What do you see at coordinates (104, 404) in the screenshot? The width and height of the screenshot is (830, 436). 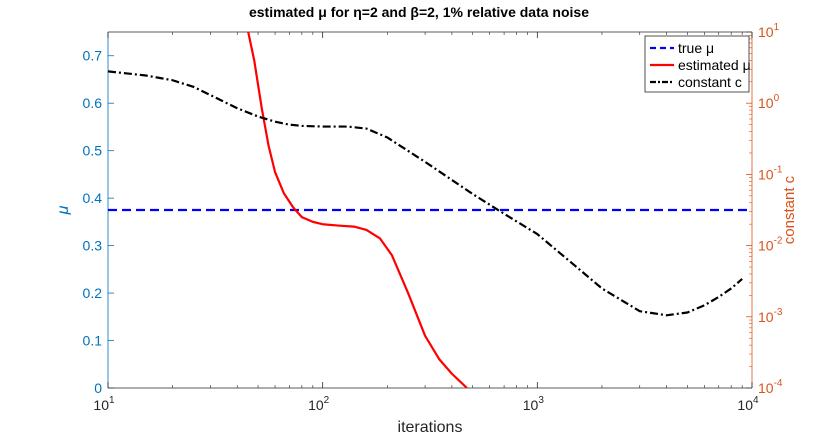 I see `x-tick-label: 10¹` at bounding box center [104, 404].